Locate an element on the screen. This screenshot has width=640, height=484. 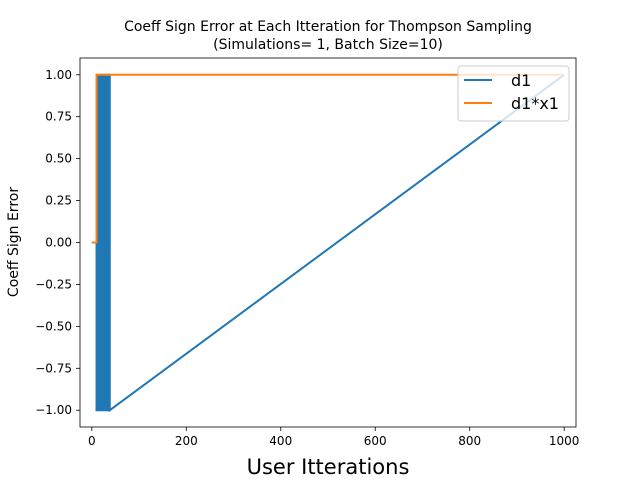
y-tick-label: 0.25 is located at coordinates (58, 201).